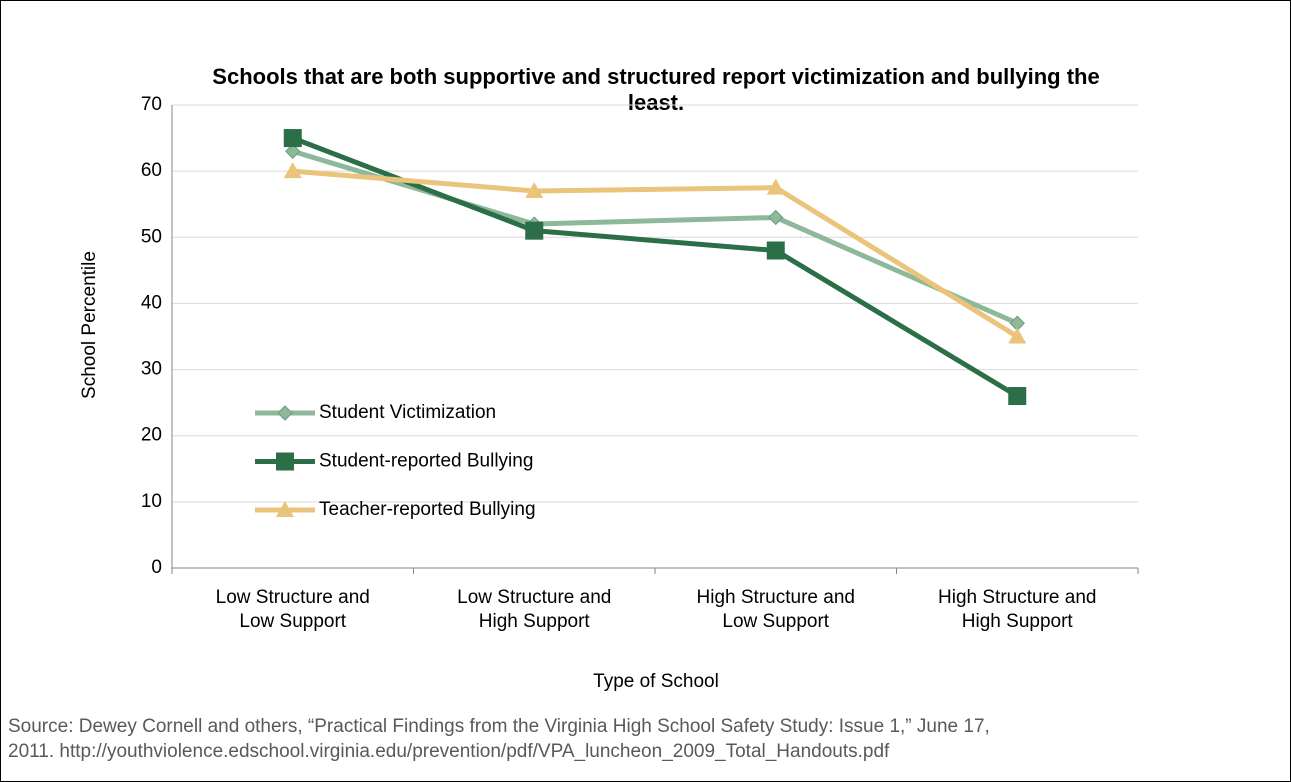 Image resolution: width=1291 pixels, height=782 pixels. I want to click on y-axis-label: School Percentile, so click(89, 325).